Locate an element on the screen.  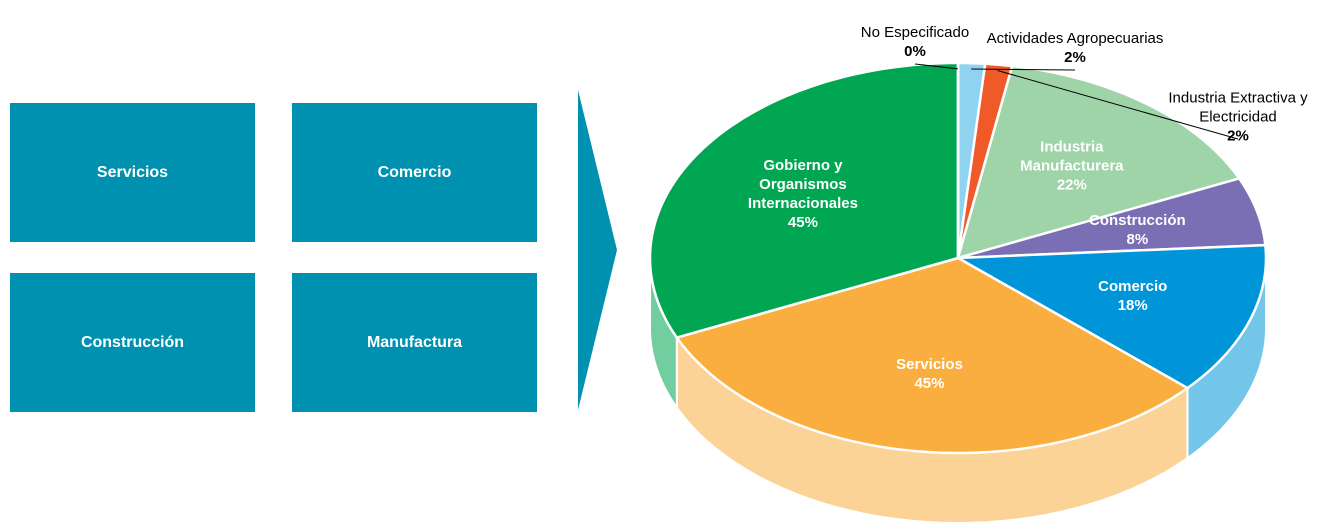
slice-label: Gobierno y Organismos Internacionales 45% is located at coordinates (803, 194).